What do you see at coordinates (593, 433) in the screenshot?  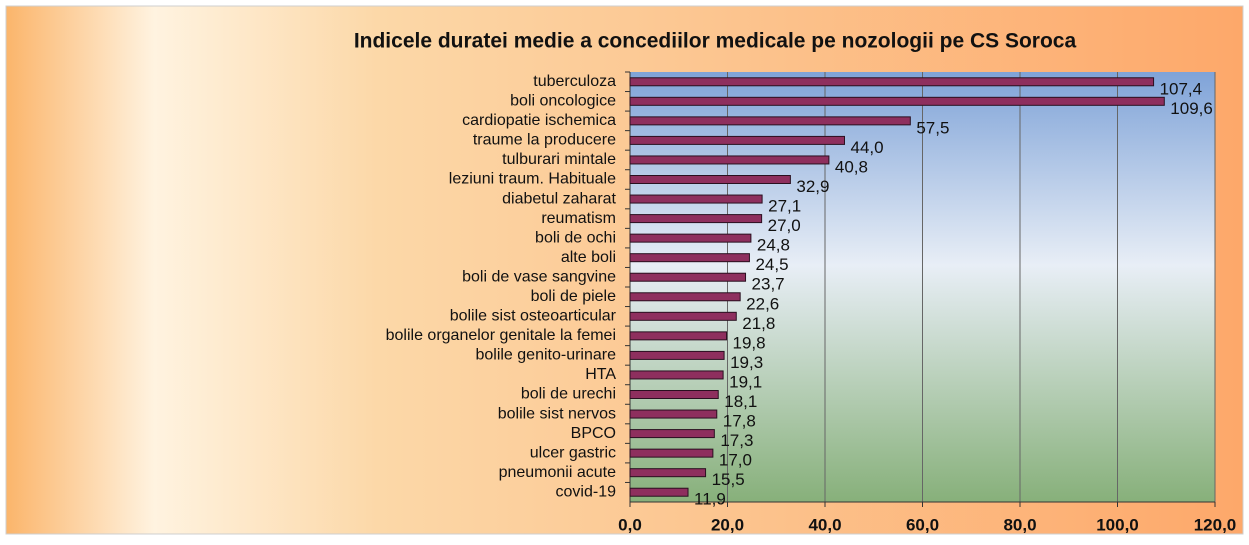 I see `y-tick-label: BPCO` at bounding box center [593, 433].